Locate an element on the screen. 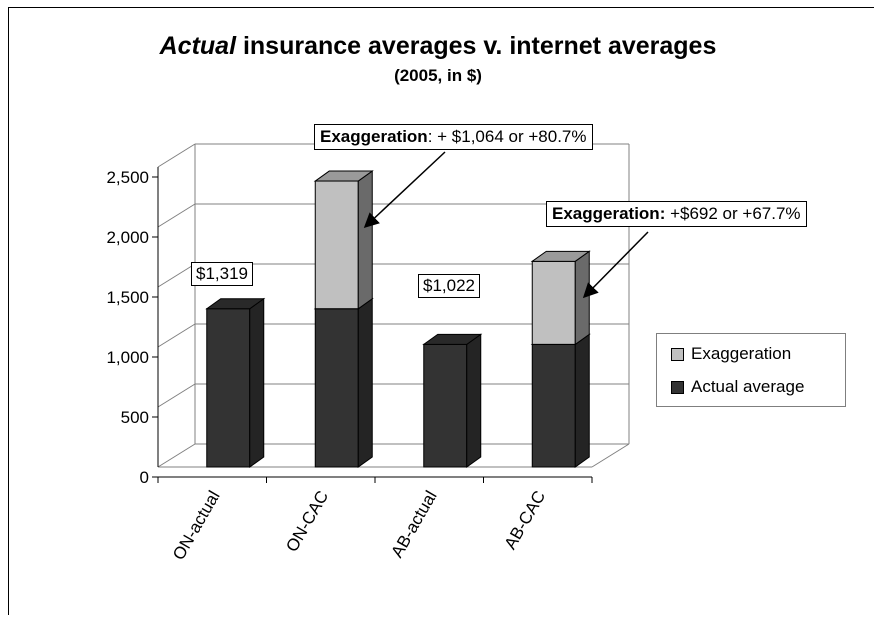 The width and height of the screenshot is (876, 617). y-tick-label: 1,500 is located at coordinates (127, 297).